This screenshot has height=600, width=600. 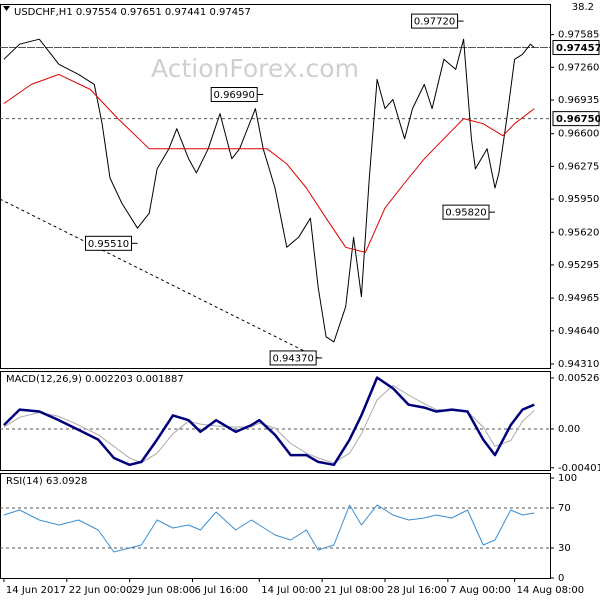 I want to click on y-tick-label: 0.95295, so click(x=578, y=265).